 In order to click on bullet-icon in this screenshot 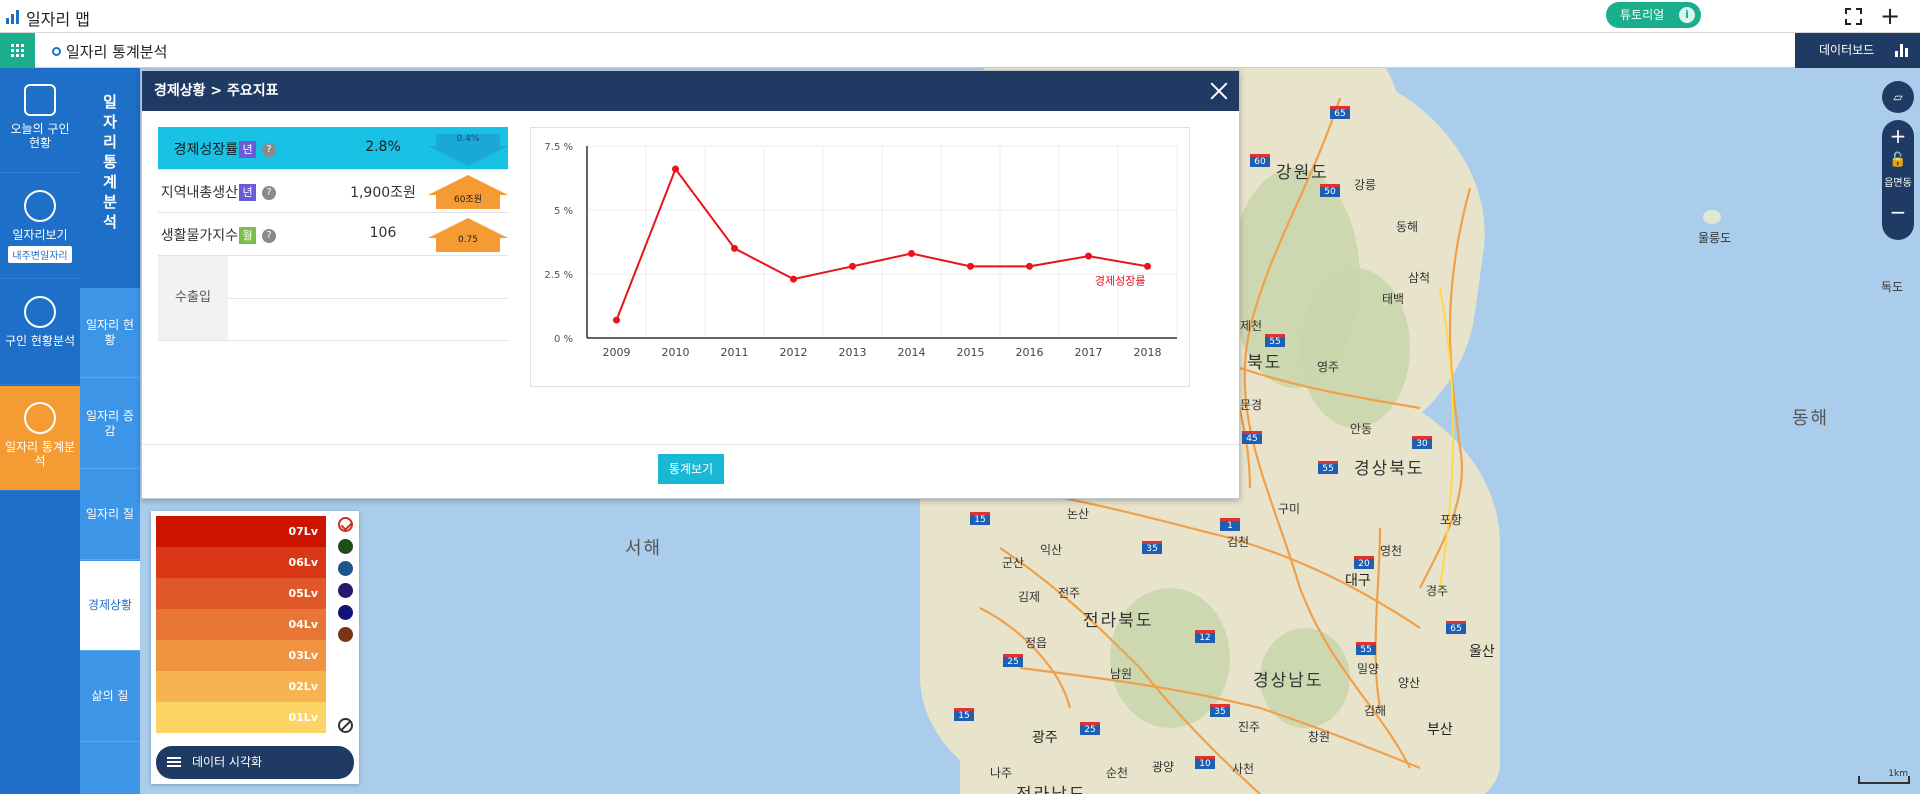, I will do `click(56, 51)`.